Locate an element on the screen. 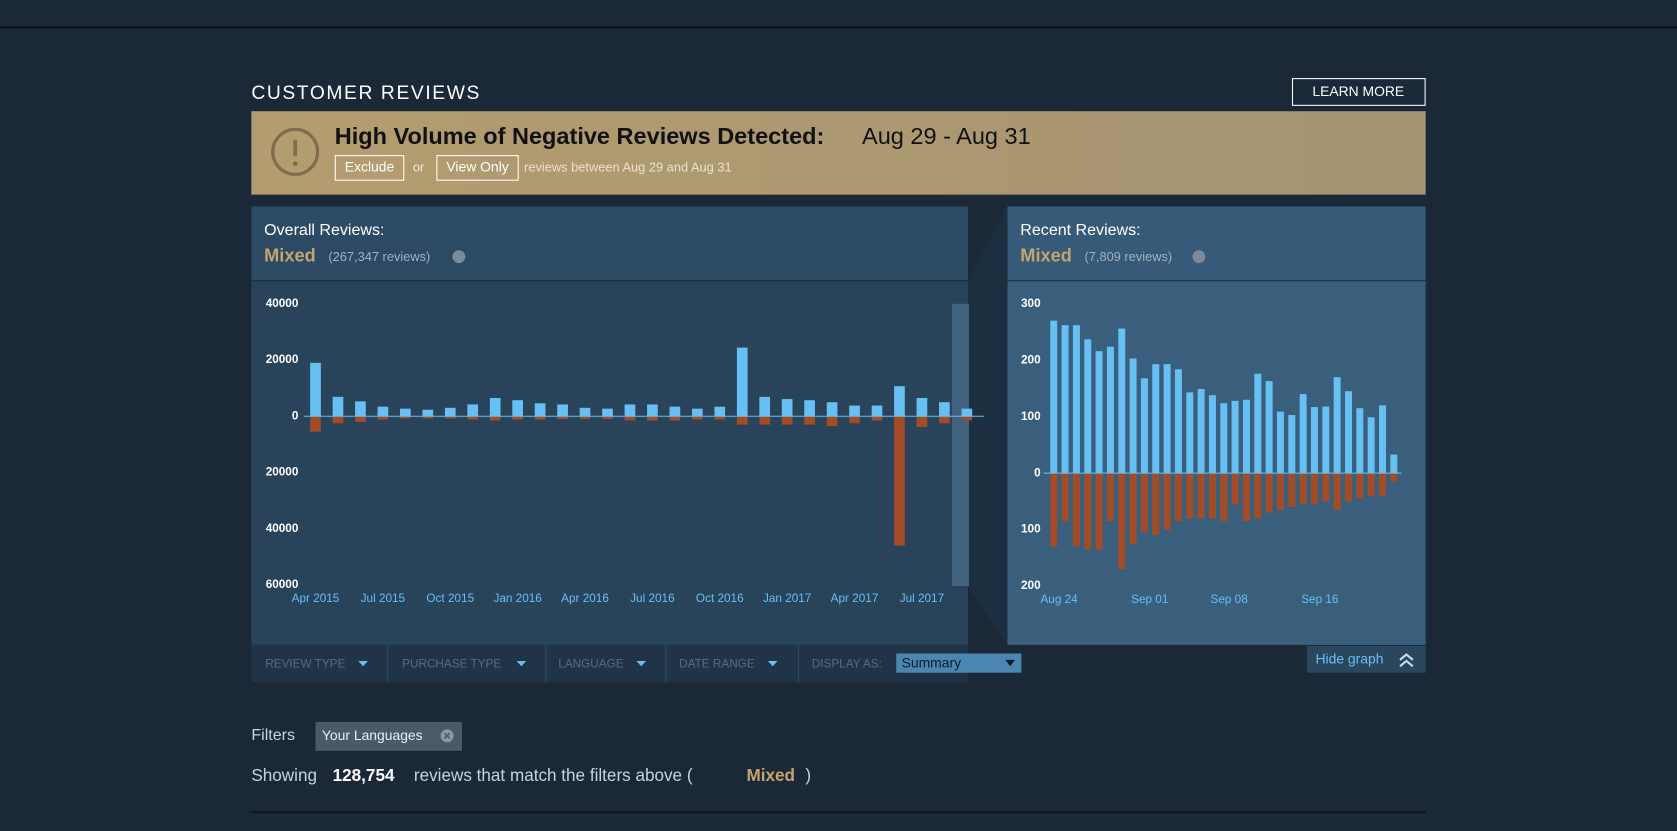 This screenshot has height=831, width=1677. y-tick-label: 0 is located at coordinates (295, 415).